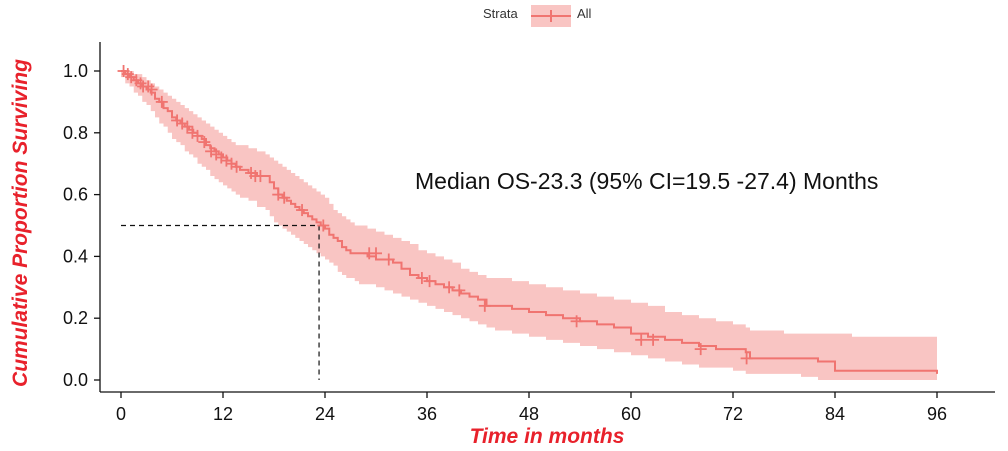  Describe the element at coordinates (75, 71) in the screenshot. I see `y-tick-label: 1.0` at that location.